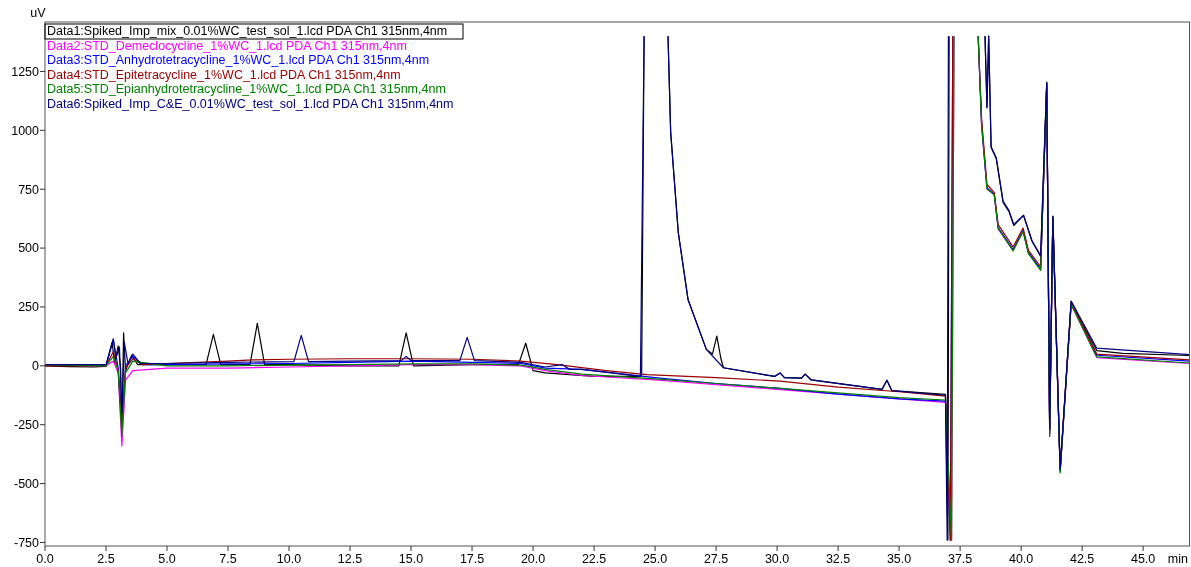  What do you see at coordinates (29, 307) in the screenshot?
I see `y-tick-label: 250` at bounding box center [29, 307].